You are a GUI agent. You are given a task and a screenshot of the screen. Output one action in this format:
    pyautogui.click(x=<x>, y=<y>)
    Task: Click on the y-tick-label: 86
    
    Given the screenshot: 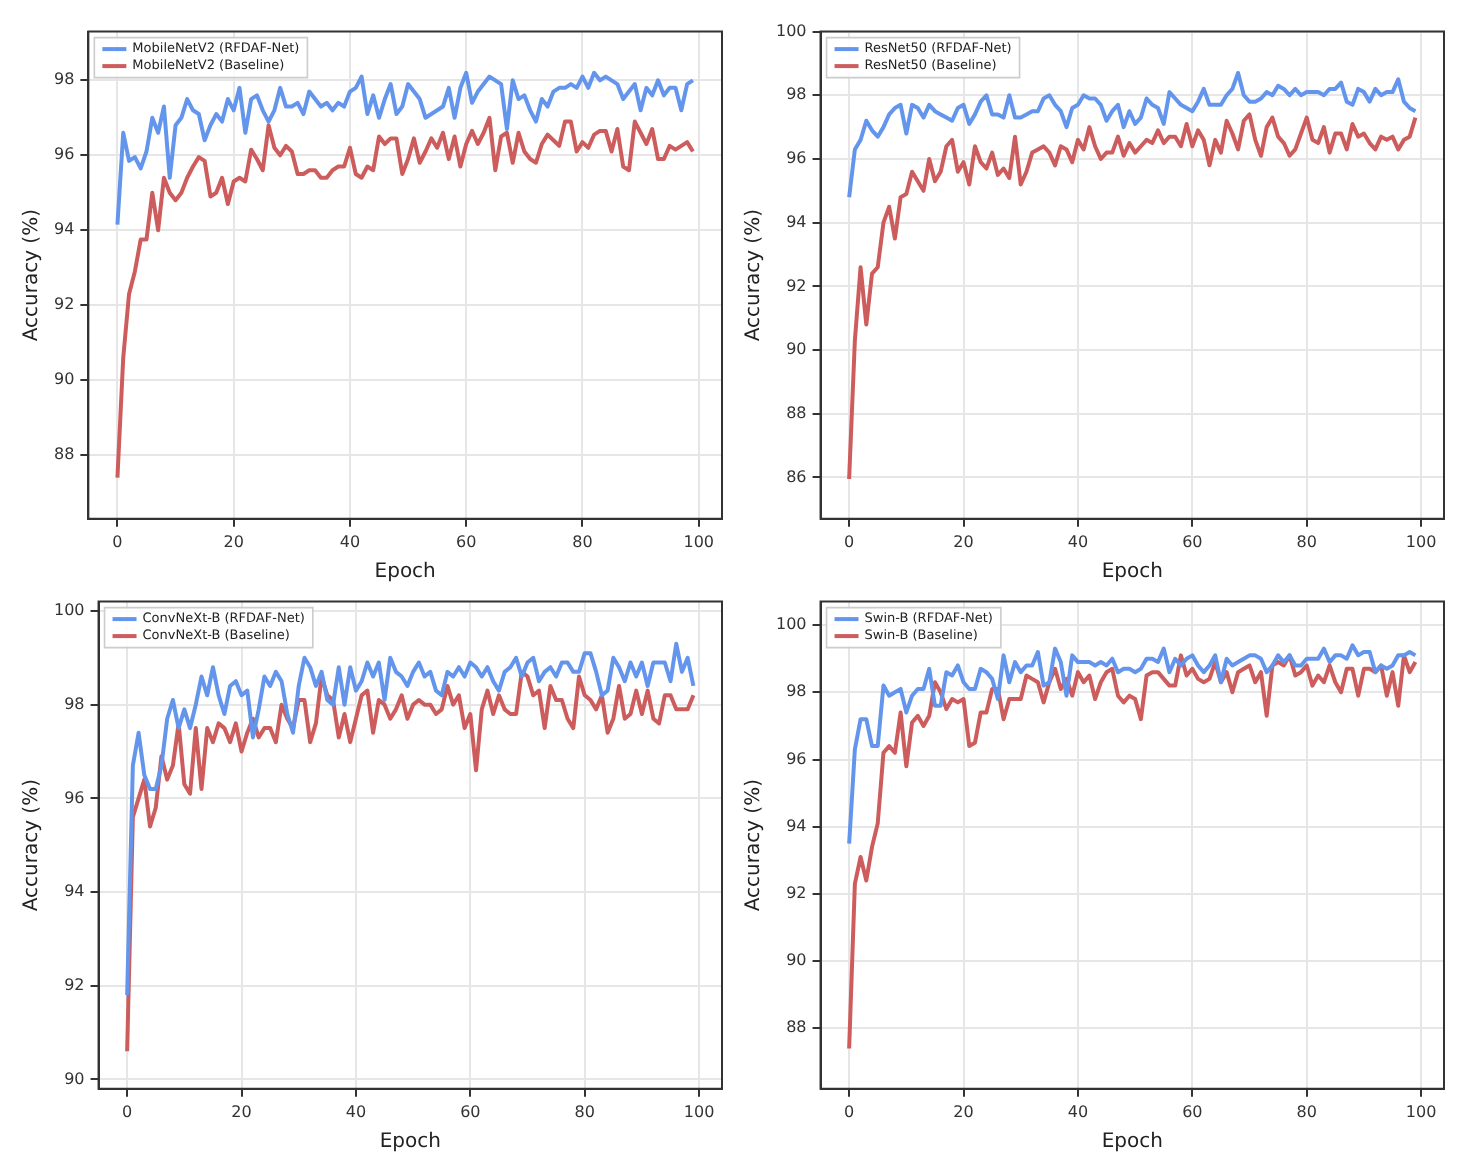 What is the action you would take?
    pyautogui.click(x=796, y=476)
    